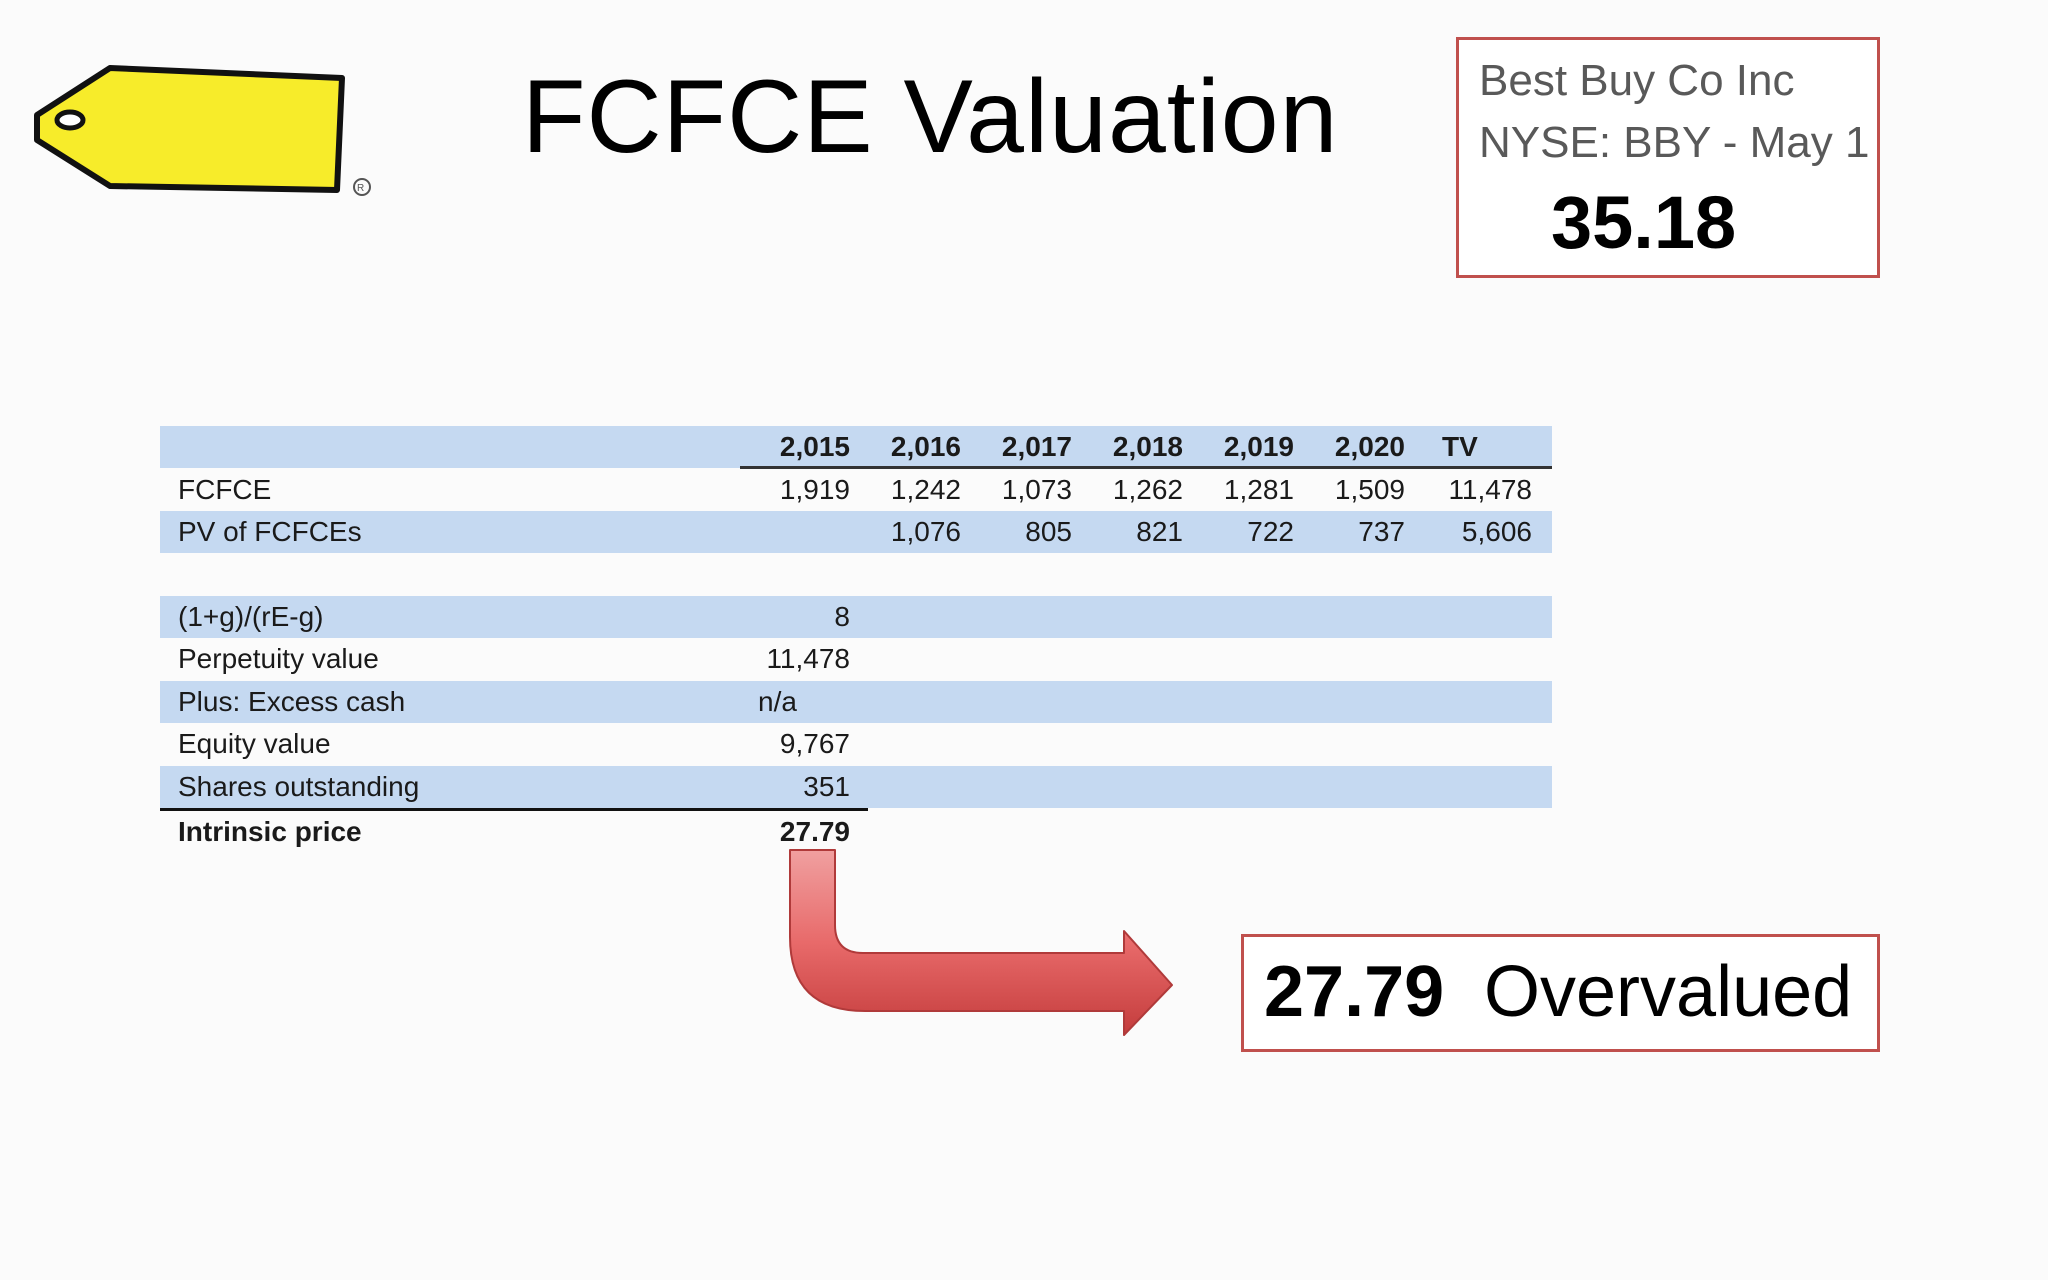 The image size is (2048, 1280). What do you see at coordinates (1381, 531) in the screenshot?
I see `table-cell: 737` at bounding box center [1381, 531].